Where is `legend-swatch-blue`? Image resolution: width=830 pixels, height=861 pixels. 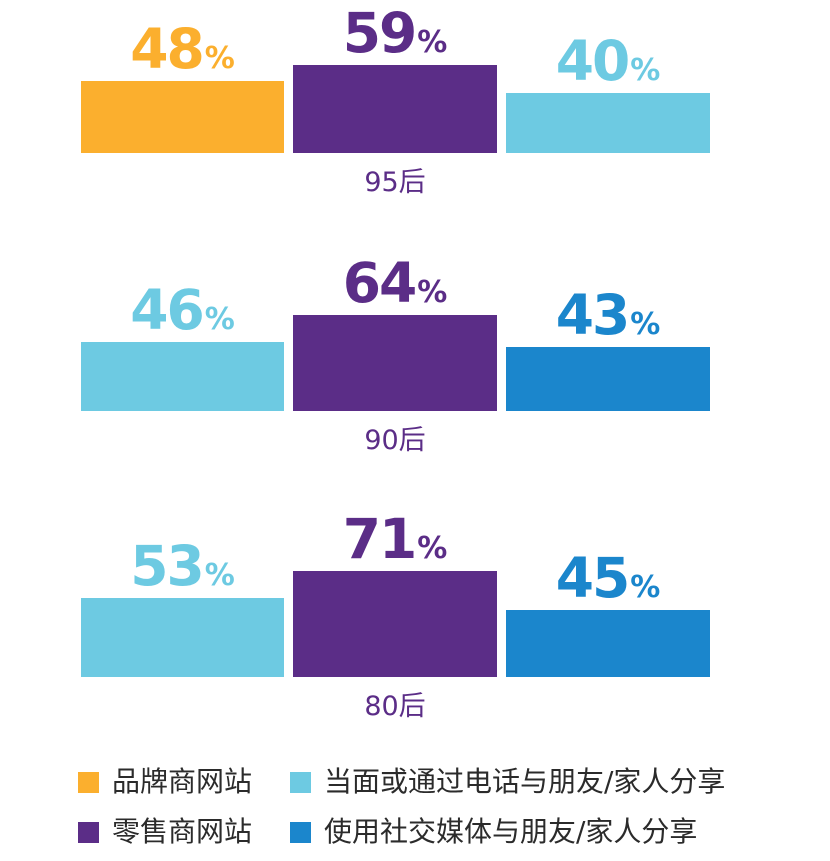
legend-swatch-blue is located at coordinates (300, 832).